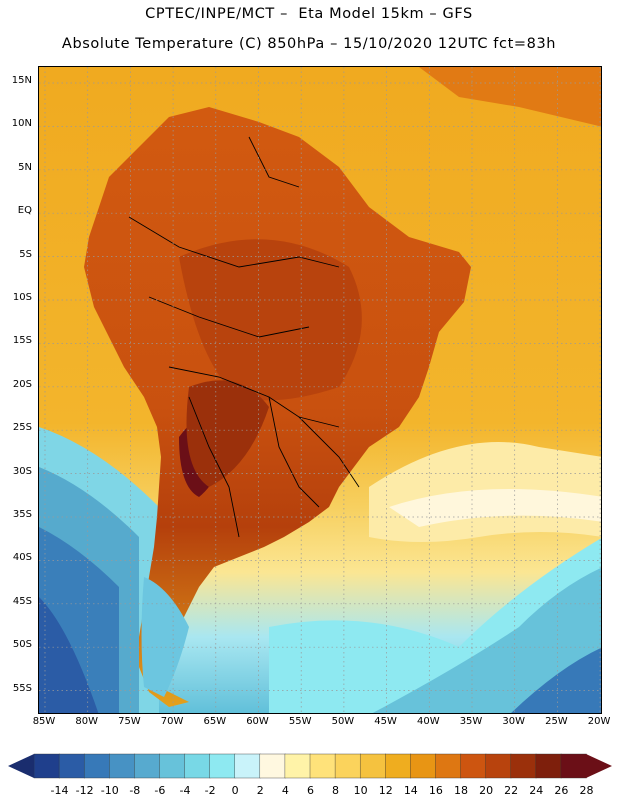  I want to click on lat-label: 25S, so click(22, 428).